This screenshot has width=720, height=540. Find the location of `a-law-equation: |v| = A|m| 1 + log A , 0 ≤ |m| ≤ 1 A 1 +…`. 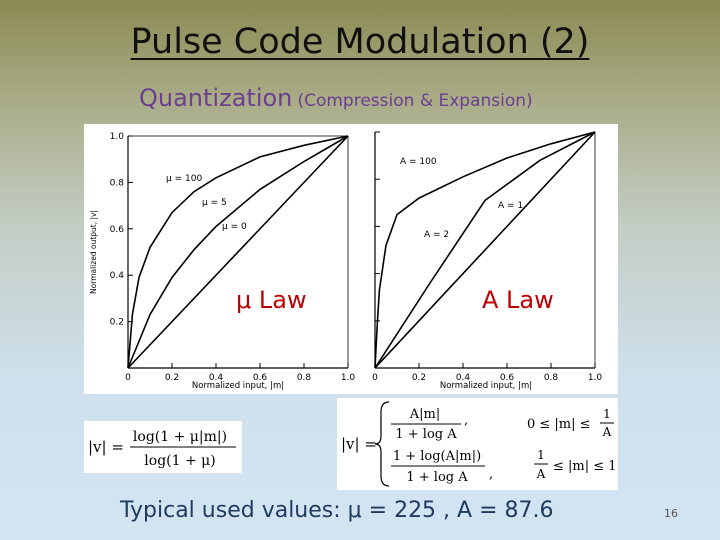

a-law-equation: |v| = A|m| 1 + log A , 0 ≤ |m| ≤ 1 A 1 +… is located at coordinates (477, 444).